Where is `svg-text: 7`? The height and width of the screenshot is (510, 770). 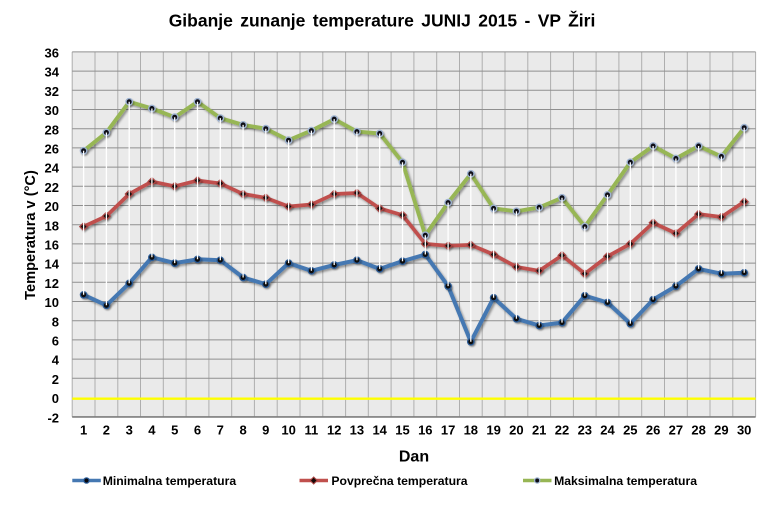 svg-text: 7 is located at coordinates (220, 430).